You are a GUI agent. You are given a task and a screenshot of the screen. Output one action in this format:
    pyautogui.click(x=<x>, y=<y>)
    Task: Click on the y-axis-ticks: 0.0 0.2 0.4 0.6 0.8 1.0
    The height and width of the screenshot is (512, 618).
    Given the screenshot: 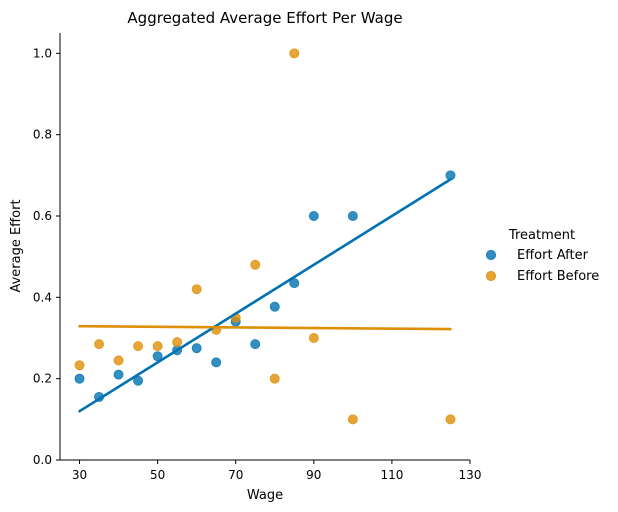 What is the action you would take?
    pyautogui.click(x=46, y=256)
    